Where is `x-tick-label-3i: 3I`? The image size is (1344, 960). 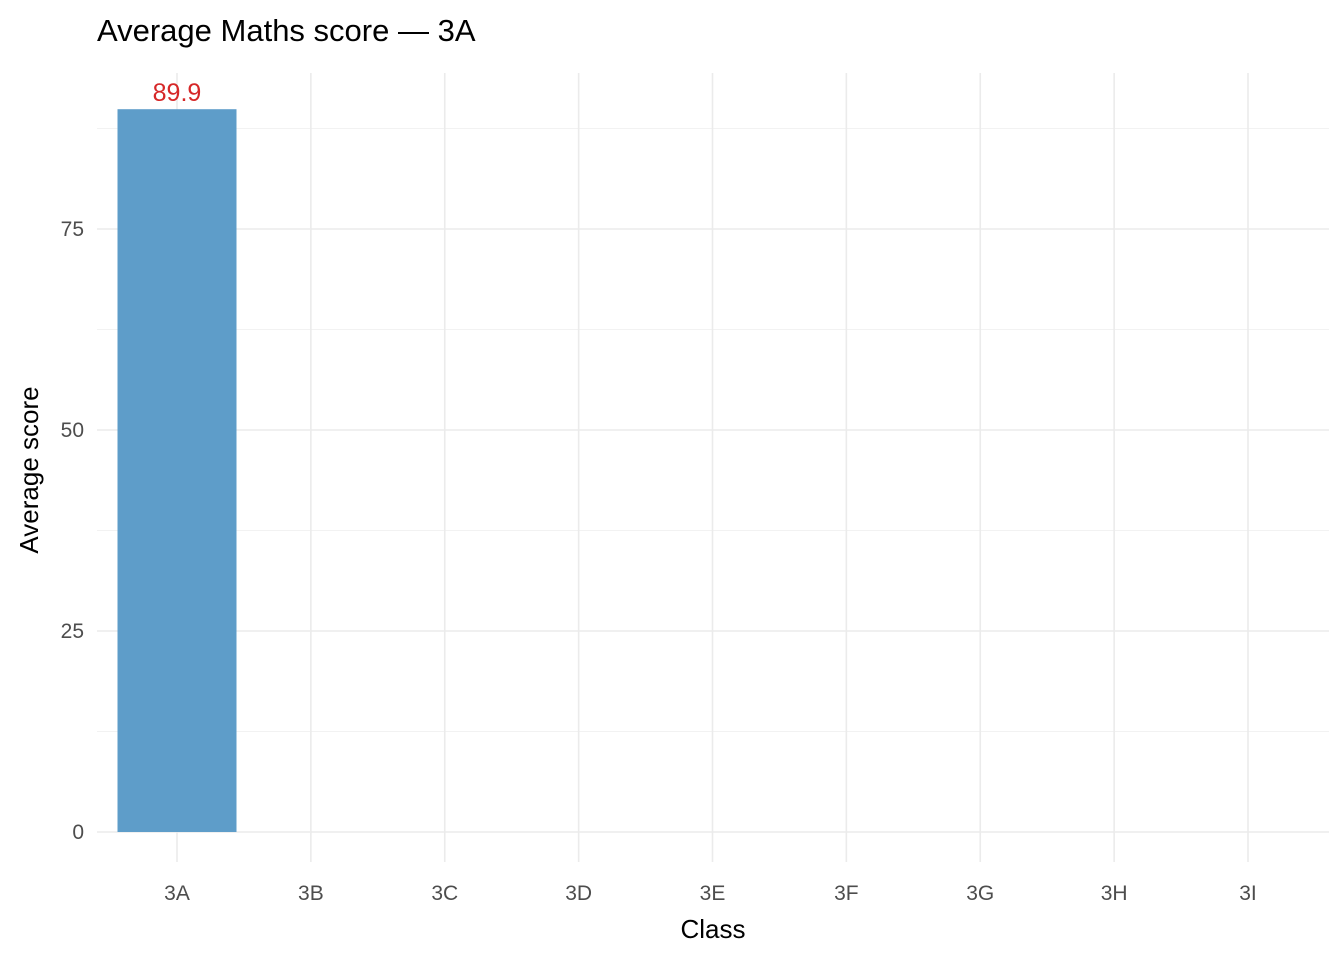
x-tick-label-3i: 3I is located at coordinates (1248, 893).